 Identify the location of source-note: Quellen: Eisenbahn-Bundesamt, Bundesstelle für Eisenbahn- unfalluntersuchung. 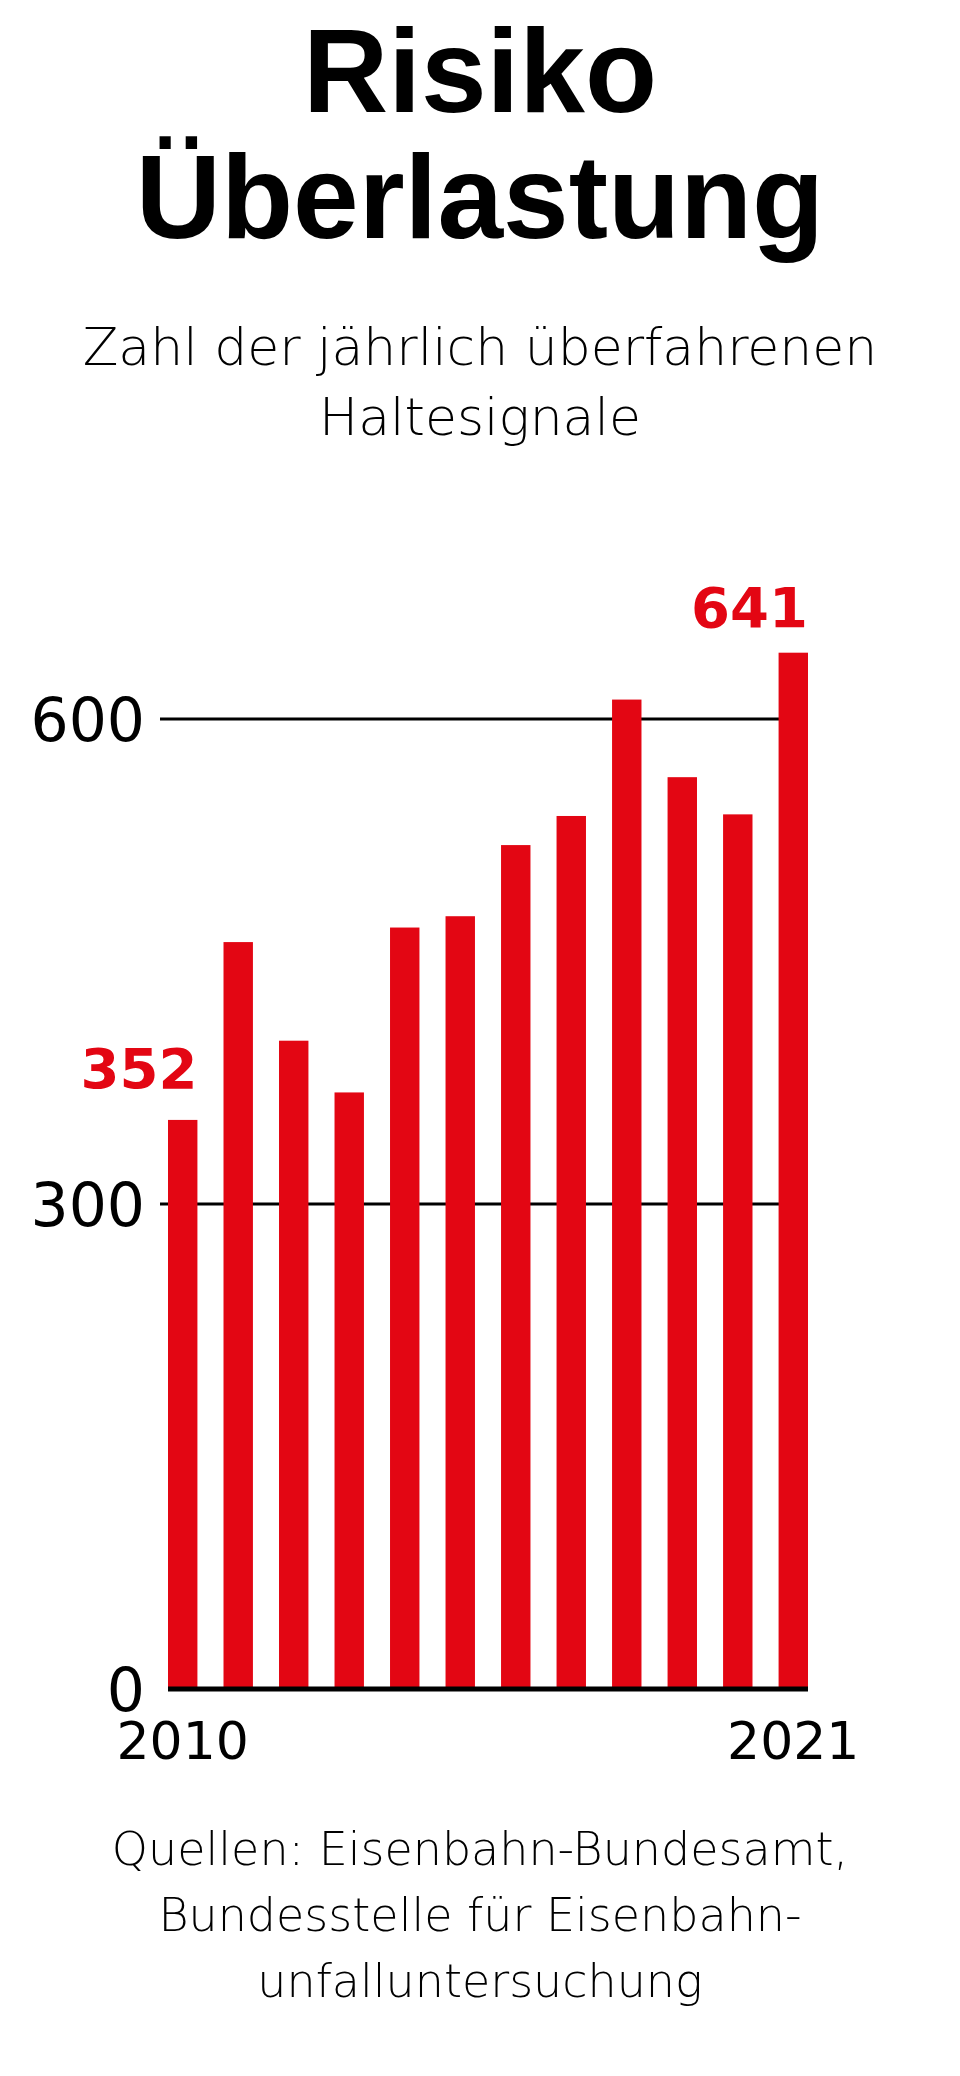
(480, 1915).